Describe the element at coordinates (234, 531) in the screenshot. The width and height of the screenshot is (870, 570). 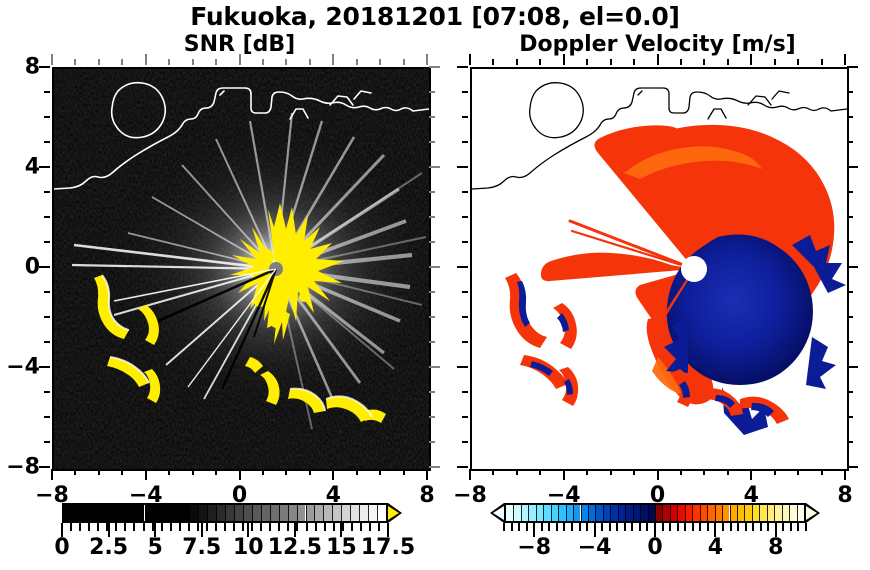
I see `snr-colorbar: 0 2.5 5 7.5 10 12.5 15 17.5` at that location.